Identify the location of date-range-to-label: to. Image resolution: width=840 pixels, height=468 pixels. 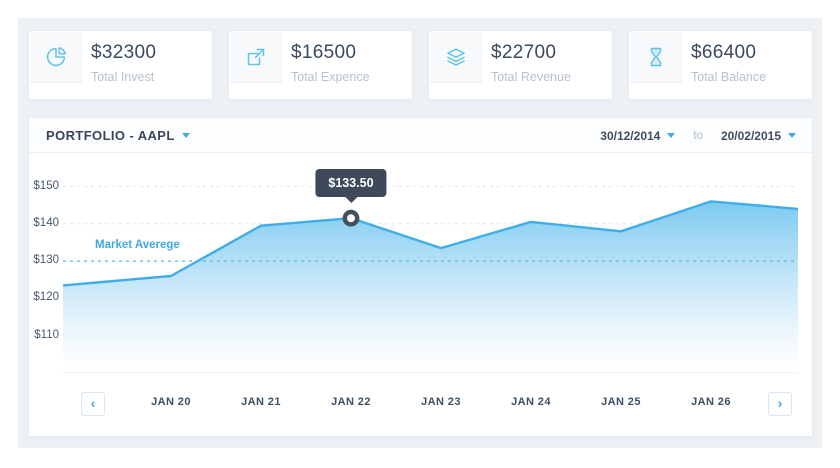
(698, 136).